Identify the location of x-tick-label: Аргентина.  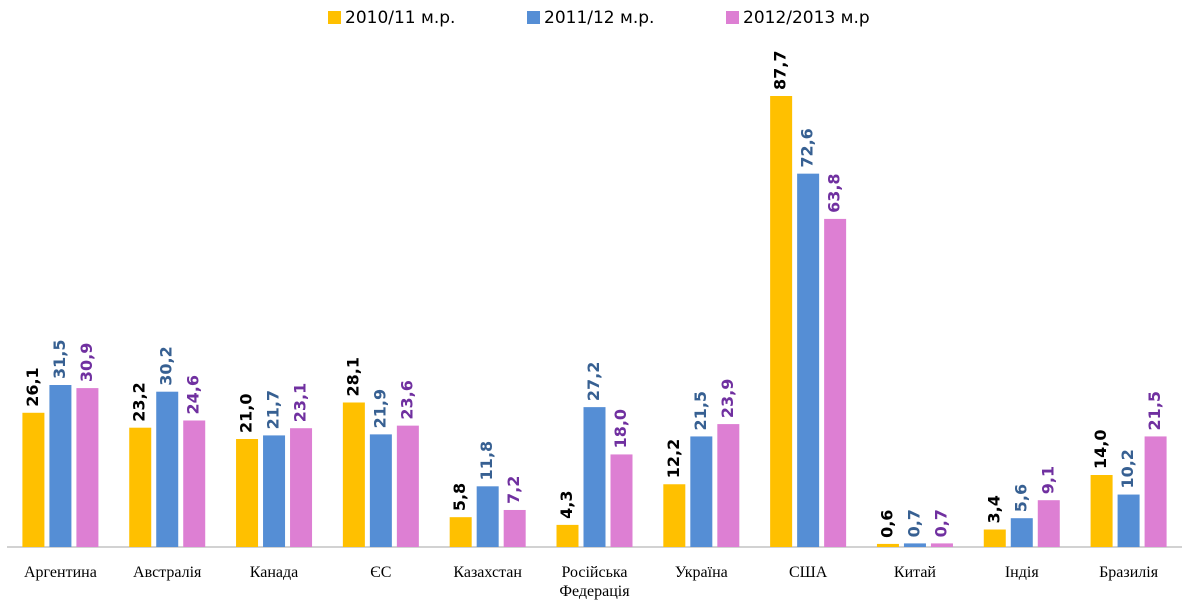
(60, 572).